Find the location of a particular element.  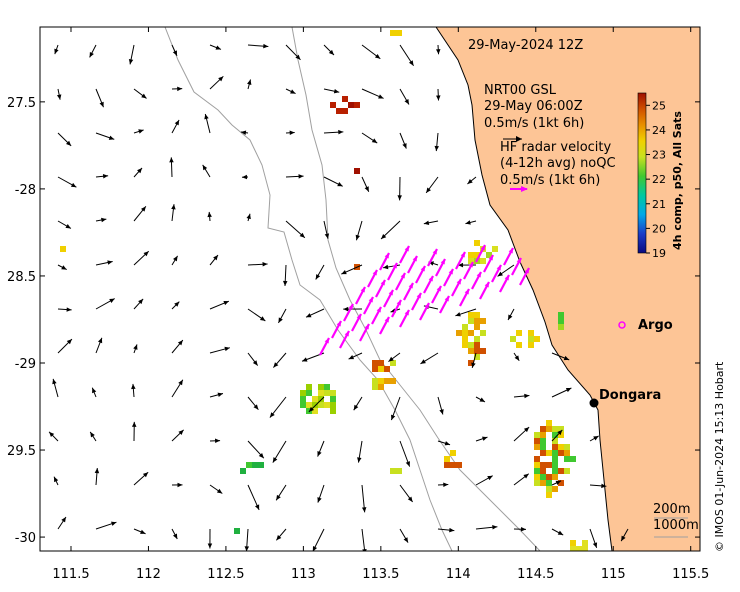

radar-scale: 0.5m/s (1kt 6h) is located at coordinates (550, 180).